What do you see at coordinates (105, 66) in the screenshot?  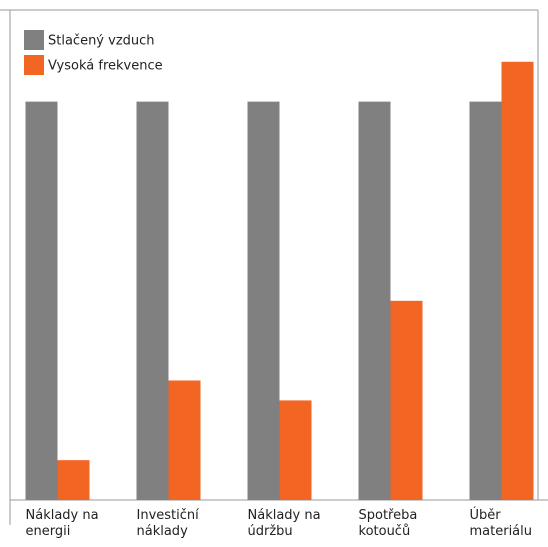 I see `legend-label: Vysoká frekvence` at bounding box center [105, 66].